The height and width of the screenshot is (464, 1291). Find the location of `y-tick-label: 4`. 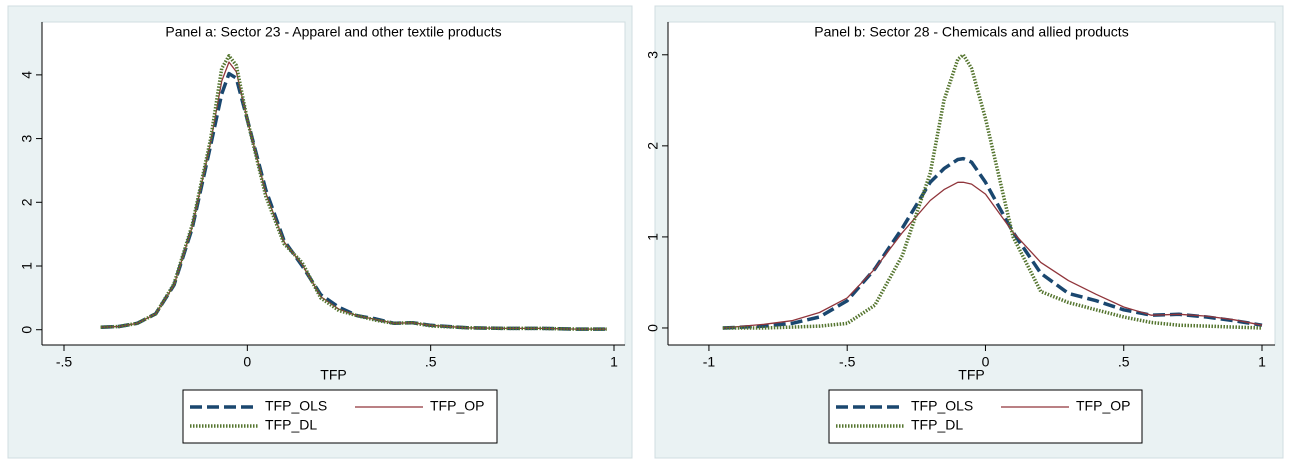

y-tick-label: 4 is located at coordinates (27, 75).